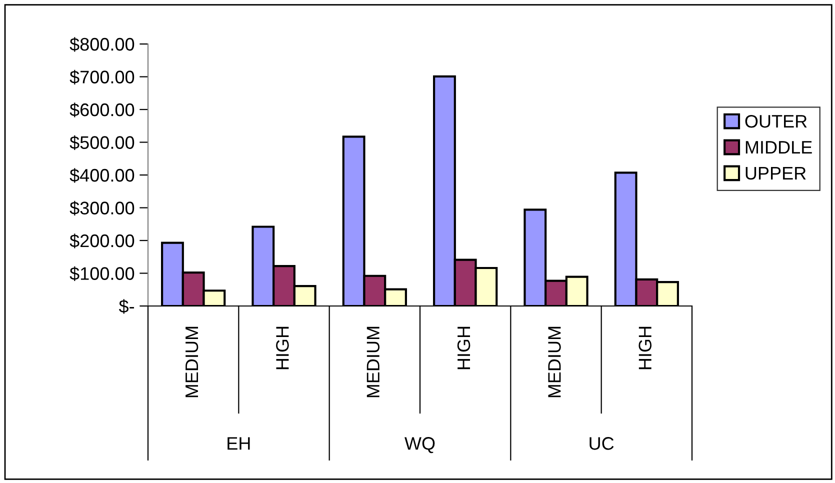 The width and height of the screenshot is (835, 483). I want to click on legend-label: MIDDLE, so click(779, 147).